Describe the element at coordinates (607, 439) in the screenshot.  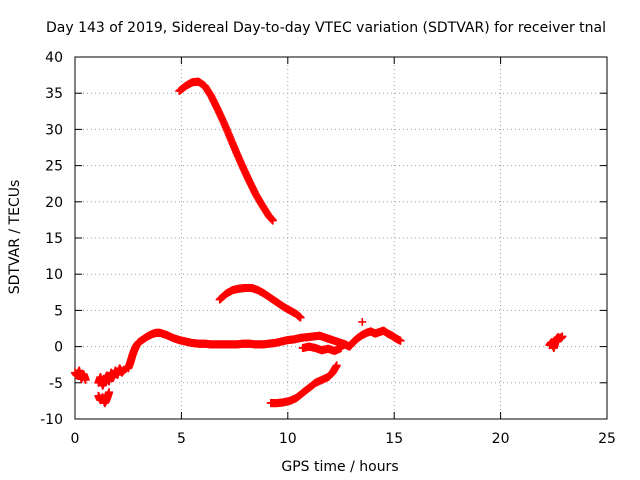
I see `x-tick-label: 25` at that location.